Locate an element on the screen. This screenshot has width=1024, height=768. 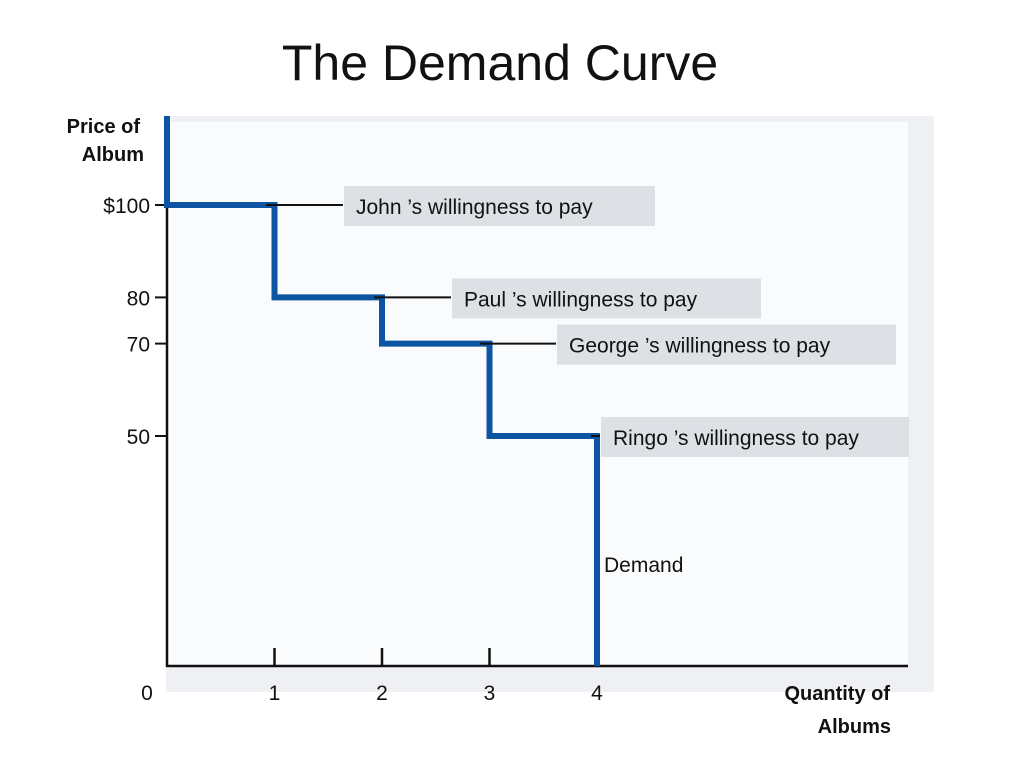
x-tick-label: 1 is located at coordinates (275, 693).